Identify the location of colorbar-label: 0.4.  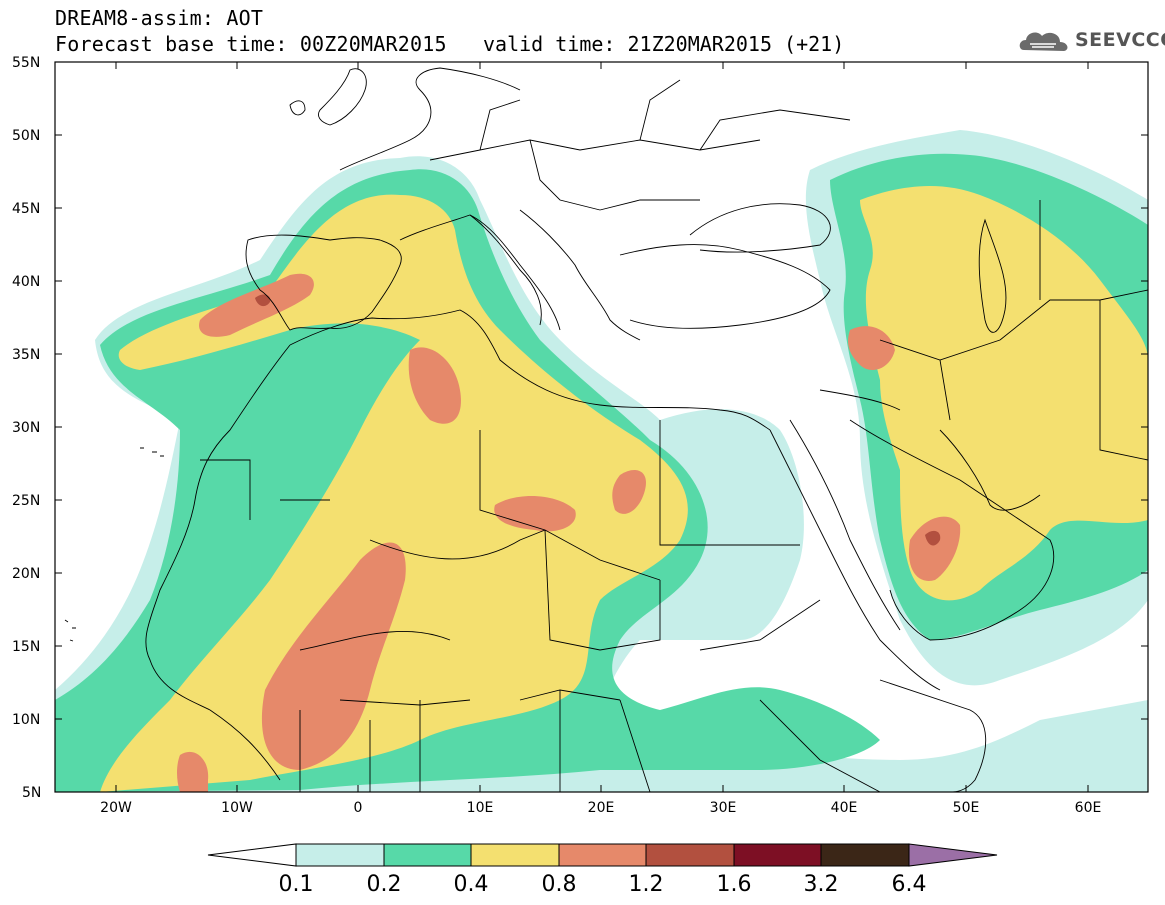
(471, 884).